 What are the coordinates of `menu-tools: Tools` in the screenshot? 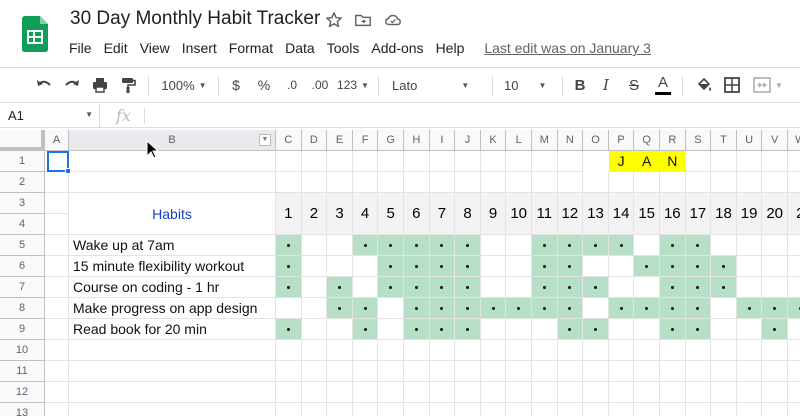 It's located at (343, 48).